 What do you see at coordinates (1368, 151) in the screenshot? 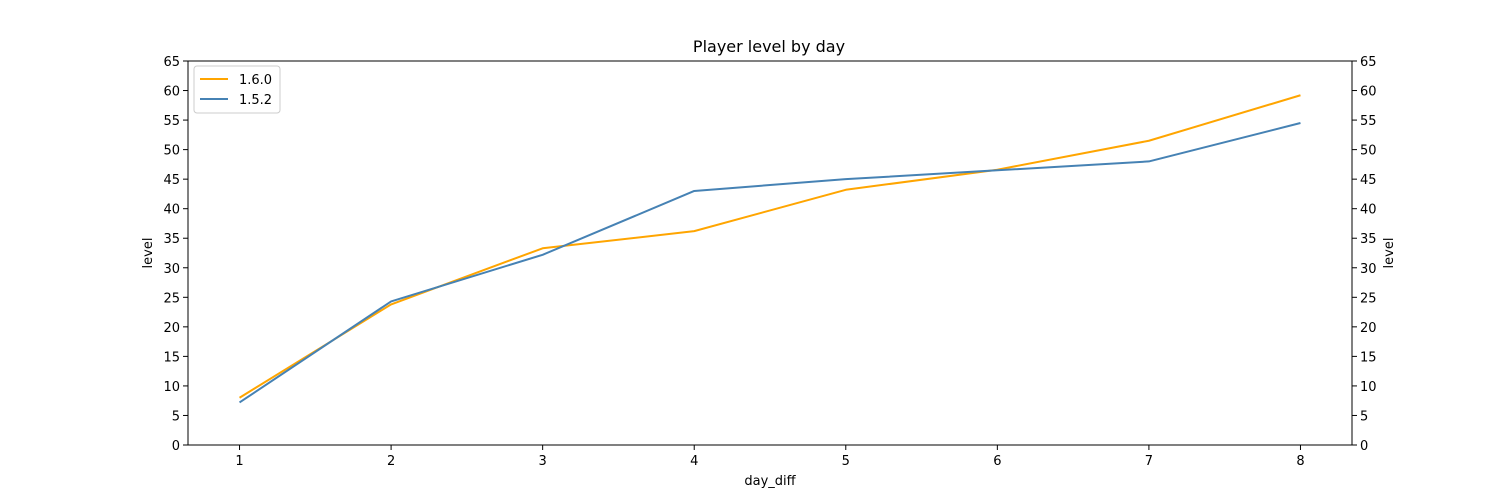
I see `y-tick-label-right-10: 50` at bounding box center [1368, 151].